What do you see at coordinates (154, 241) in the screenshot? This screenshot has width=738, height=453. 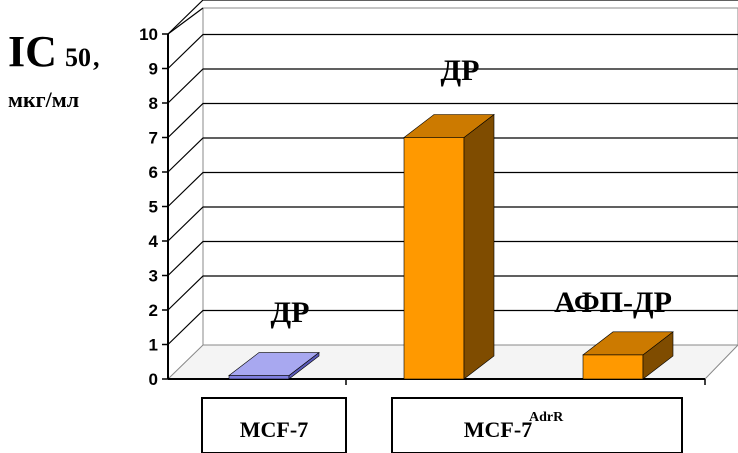 I see `y-tick-label: 4` at bounding box center [154, 241].